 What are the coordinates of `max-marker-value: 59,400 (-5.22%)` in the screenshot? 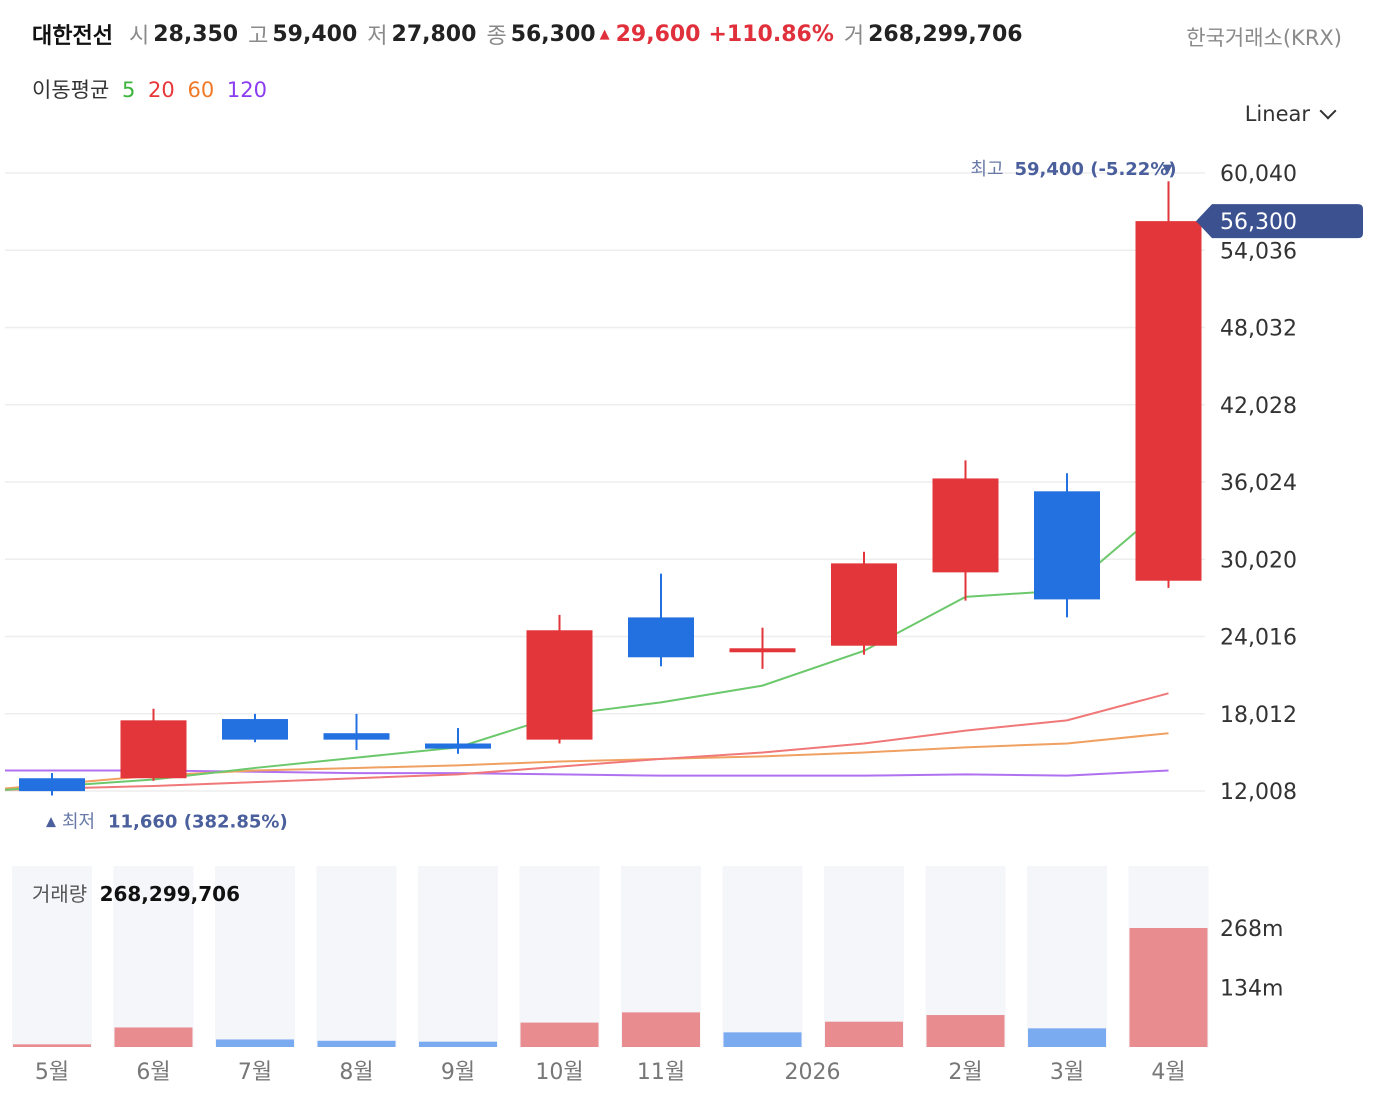 It's located at (1096, 169).